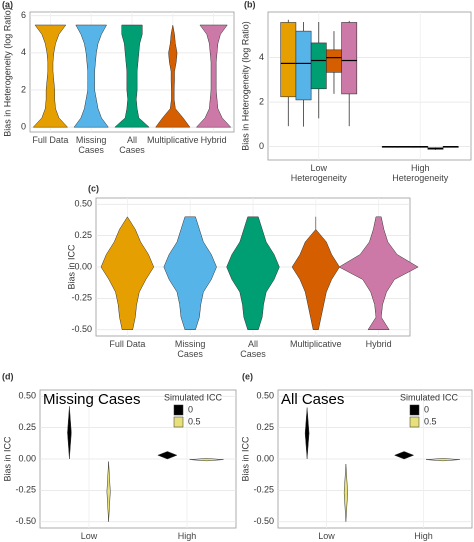 Image resolution: width=474 pixels, height=542 pixels. Describe the element at coordinates (92, 399) in the screenshot. I see `panel-title: Missing Cases` at that location.